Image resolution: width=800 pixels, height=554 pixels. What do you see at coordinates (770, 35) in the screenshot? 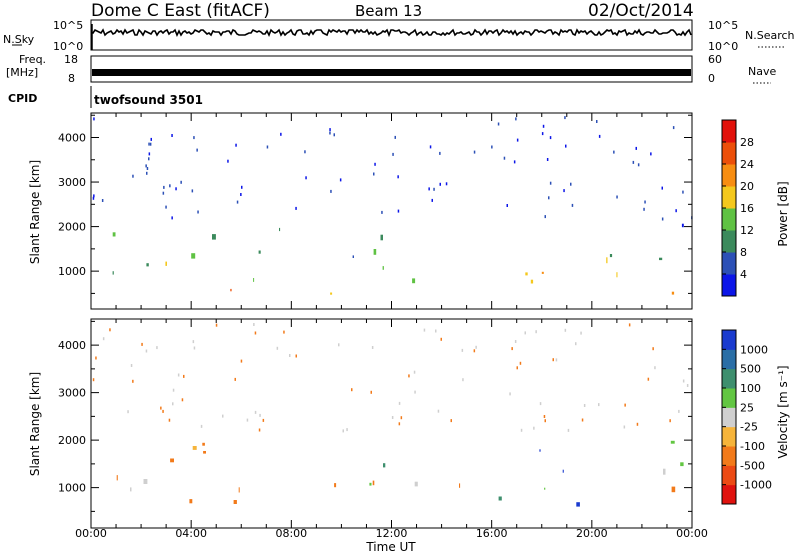
I see `nsearch-label: N.Search` at bounding box center [770, 35].